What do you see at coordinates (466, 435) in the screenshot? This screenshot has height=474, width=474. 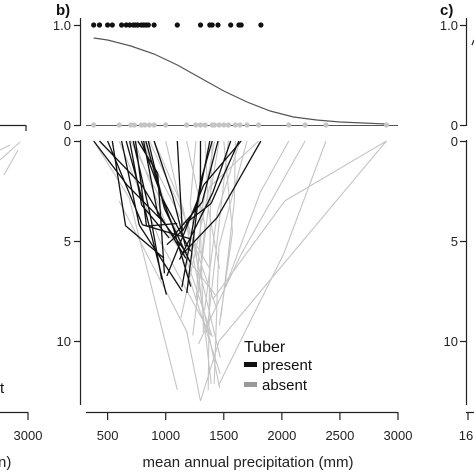 I see `panel-c-x-tick-label: 16` at bounding box center [466, 435].